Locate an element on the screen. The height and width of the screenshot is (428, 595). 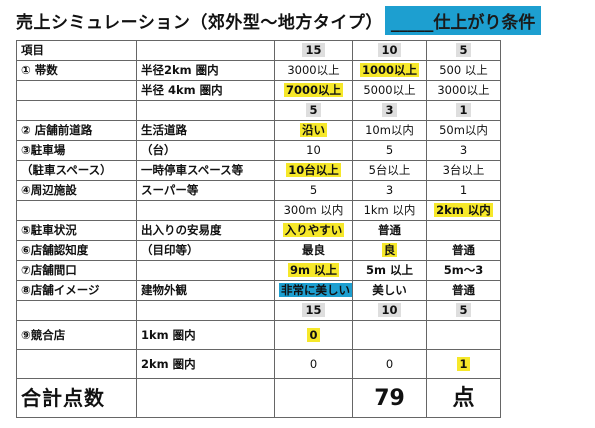
cell: 1km 以内 is located at coordinates (389, 210).